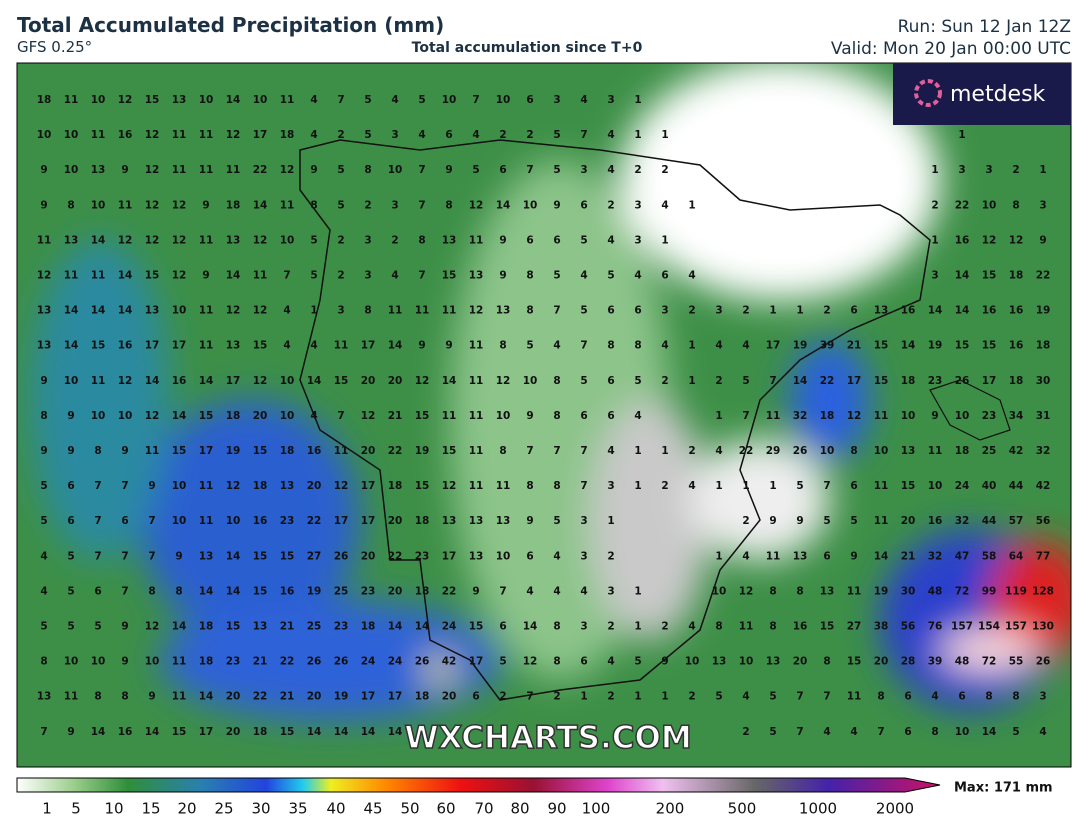 This screenshot has height=835, width=1088. What do you see at coordinates (287, 697) in the screenshot?
I see `grid-value: 21` at bounding box center [287, 697].